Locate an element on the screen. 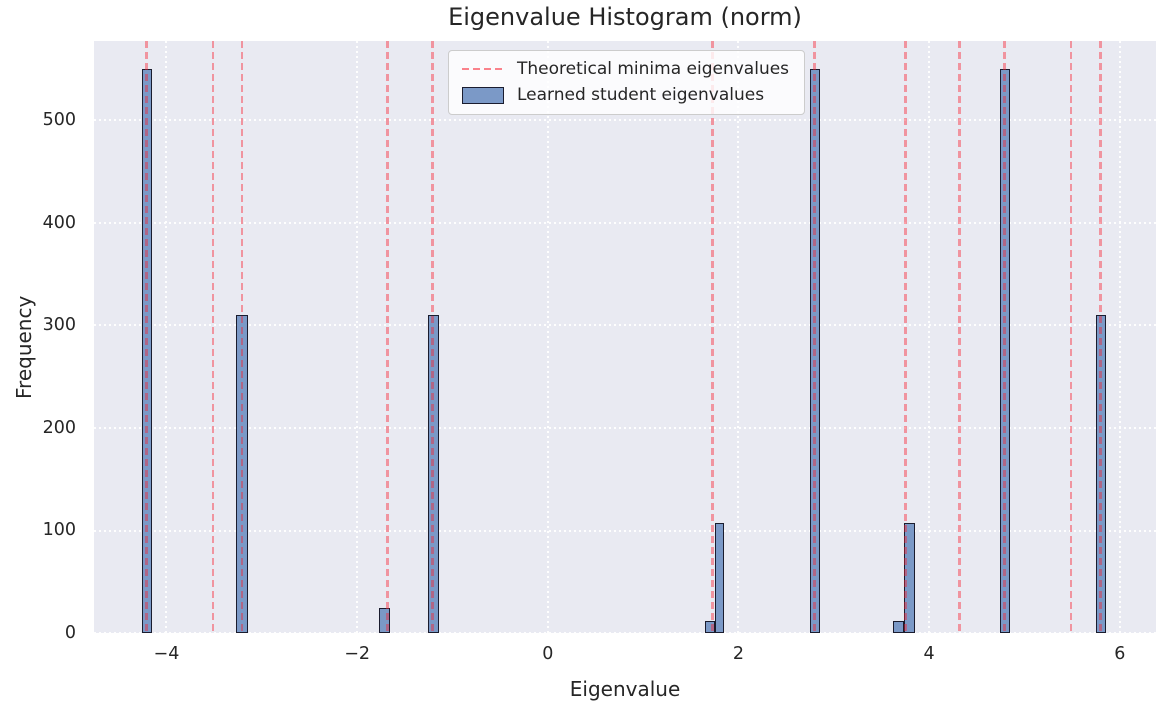 This screenshot has width=1160, height=711. y-tick-label: 400 is located at coordinates (59, 222).